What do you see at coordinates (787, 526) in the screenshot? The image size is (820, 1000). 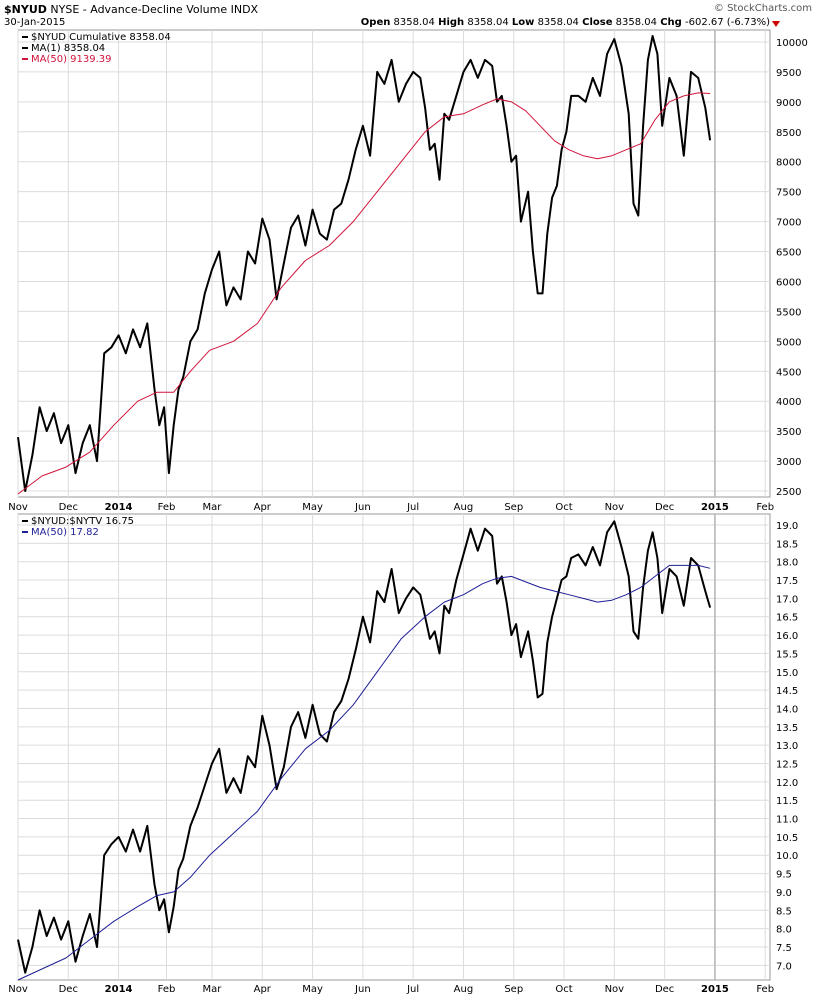 I see `y-tick-label: 19.0` at bounding box center [787, 526].